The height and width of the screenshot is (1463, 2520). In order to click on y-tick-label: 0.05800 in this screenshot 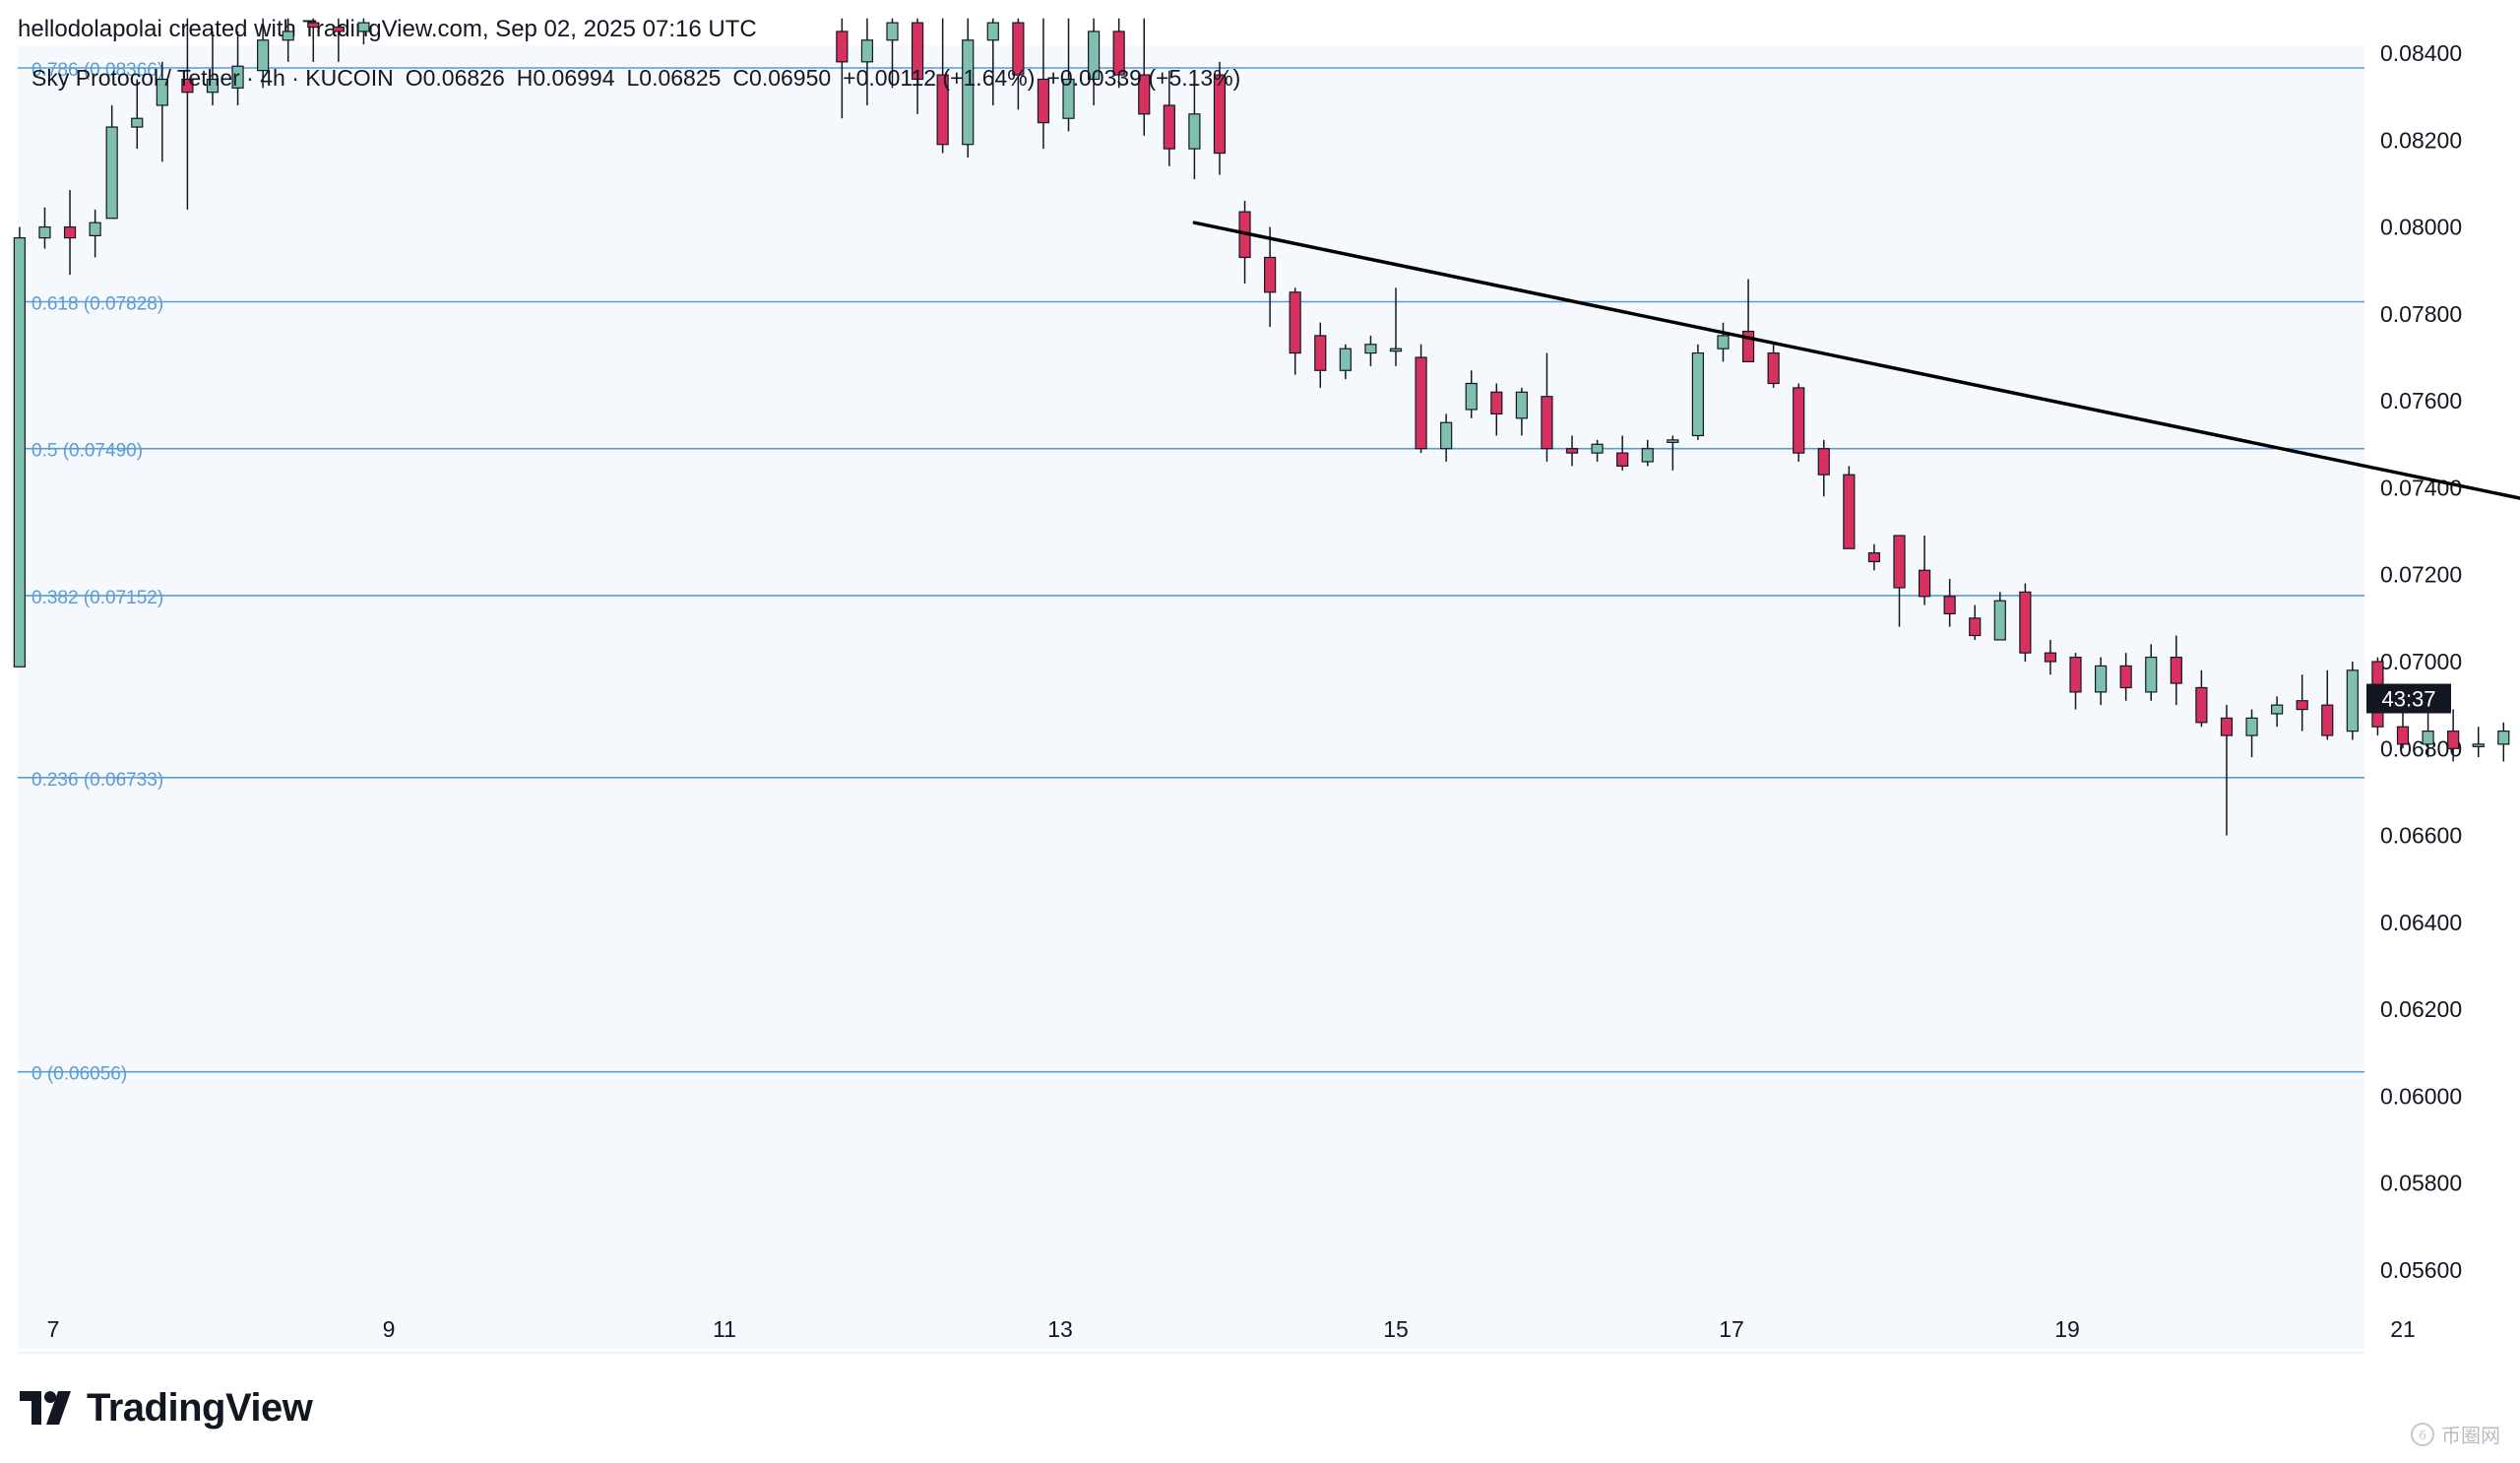, I will do `click(2421, 1184)`.